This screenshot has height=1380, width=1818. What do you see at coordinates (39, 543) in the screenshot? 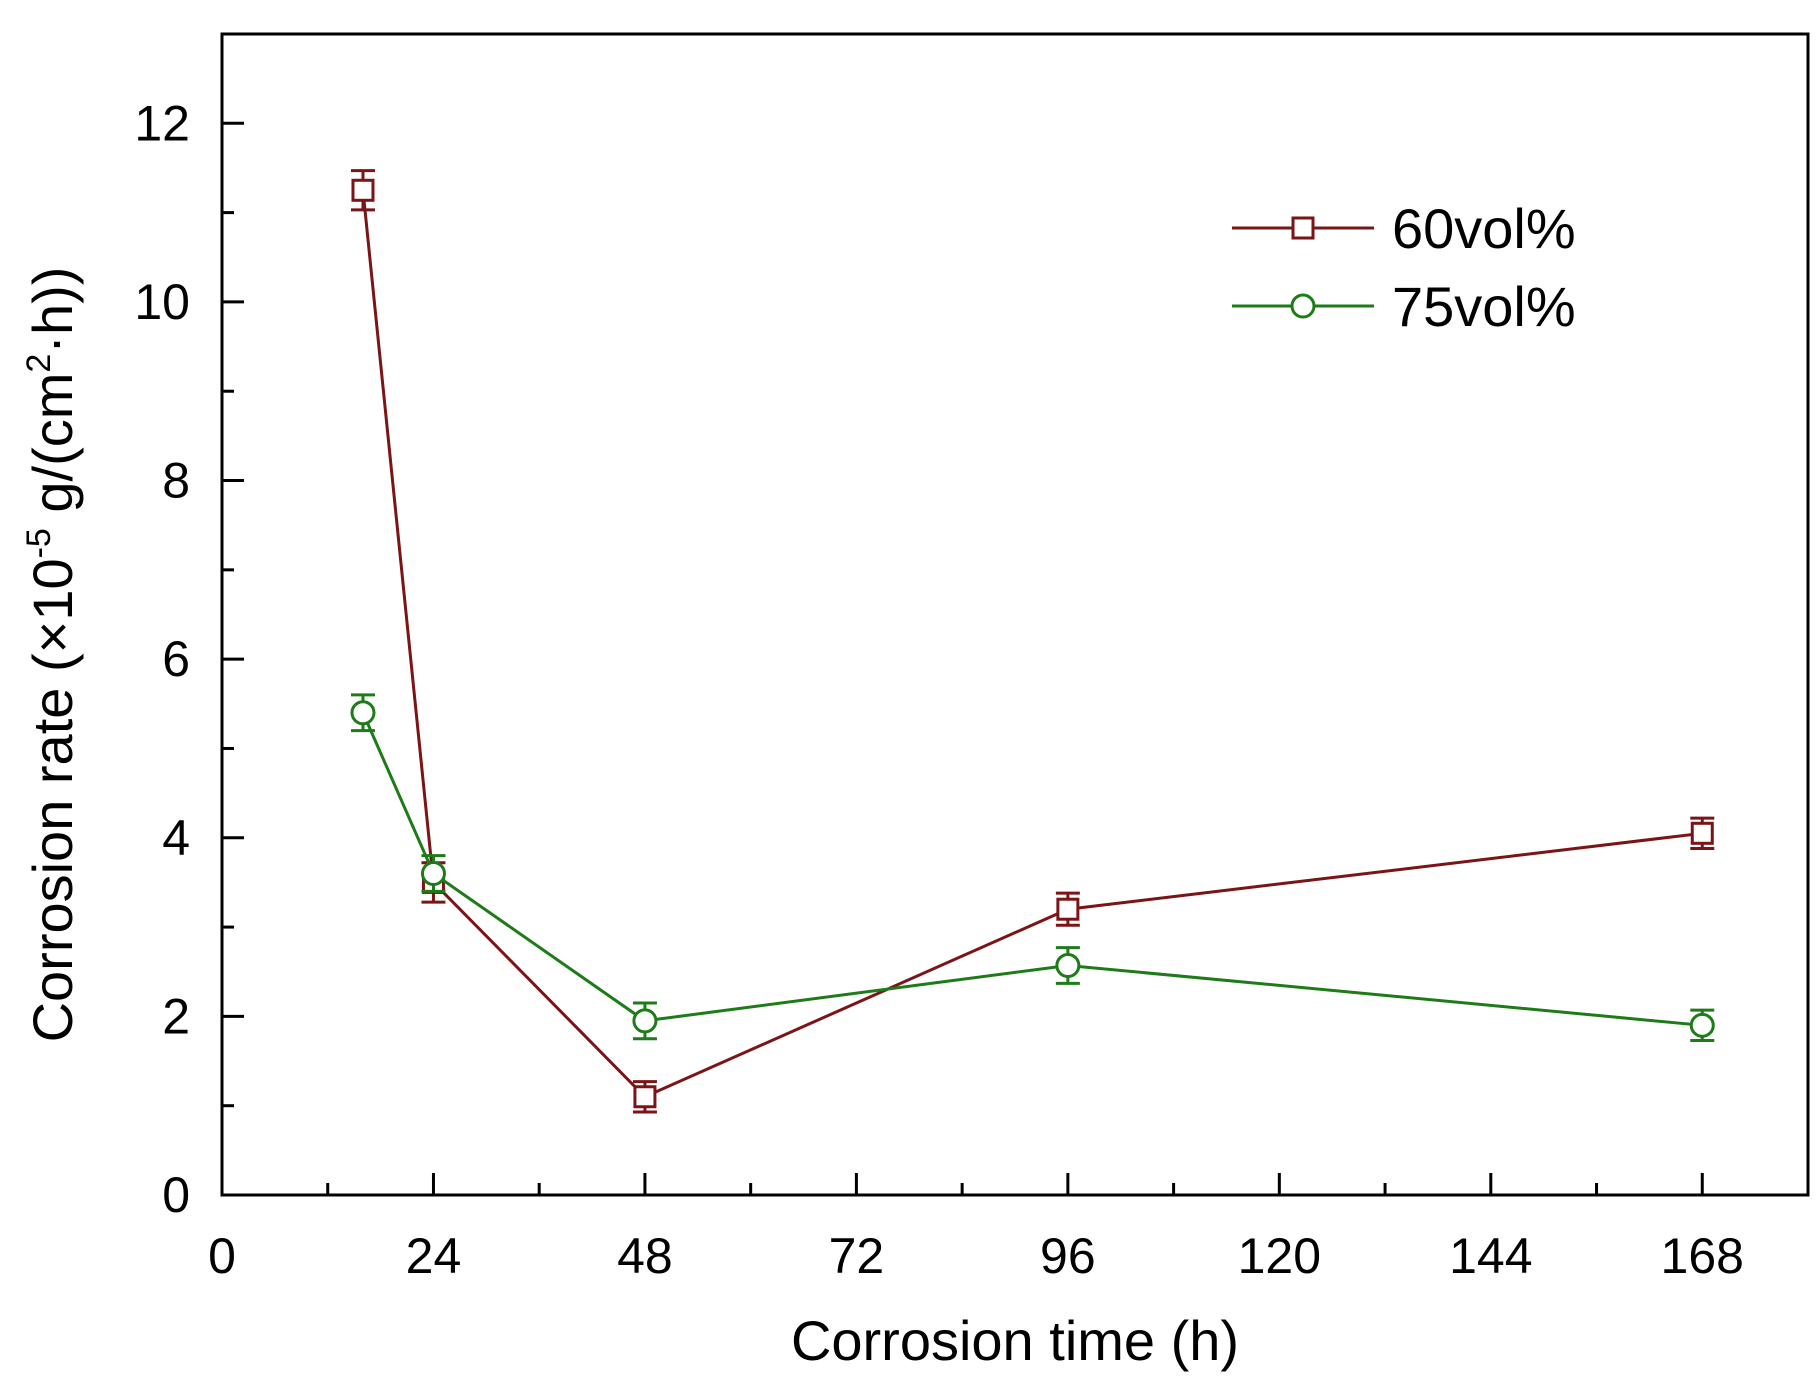
I see `y-axis-title-exponent-1: -5` at bounding box center [39, 543].